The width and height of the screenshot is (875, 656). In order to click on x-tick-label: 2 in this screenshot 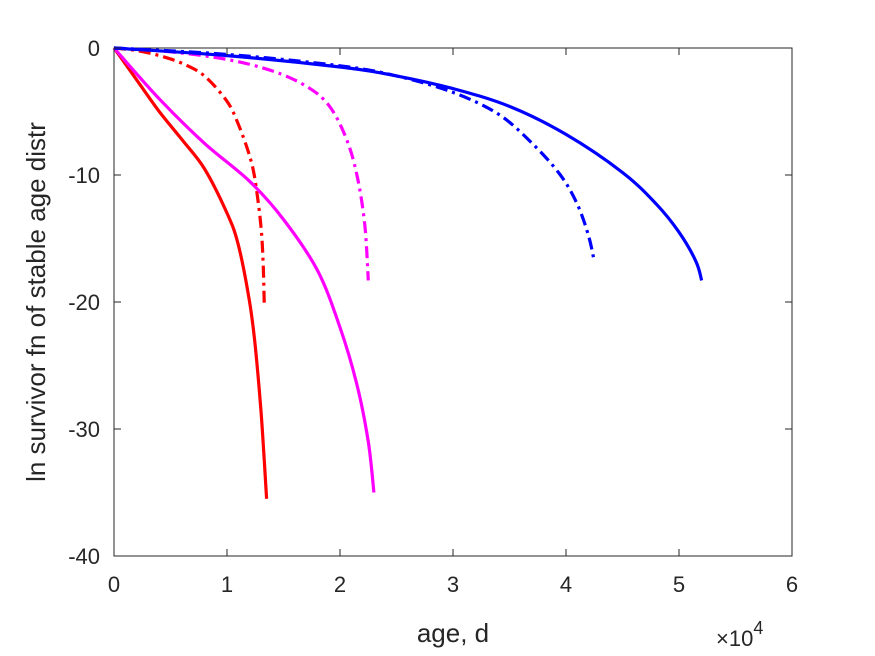, I will do `click(340, 584)`.